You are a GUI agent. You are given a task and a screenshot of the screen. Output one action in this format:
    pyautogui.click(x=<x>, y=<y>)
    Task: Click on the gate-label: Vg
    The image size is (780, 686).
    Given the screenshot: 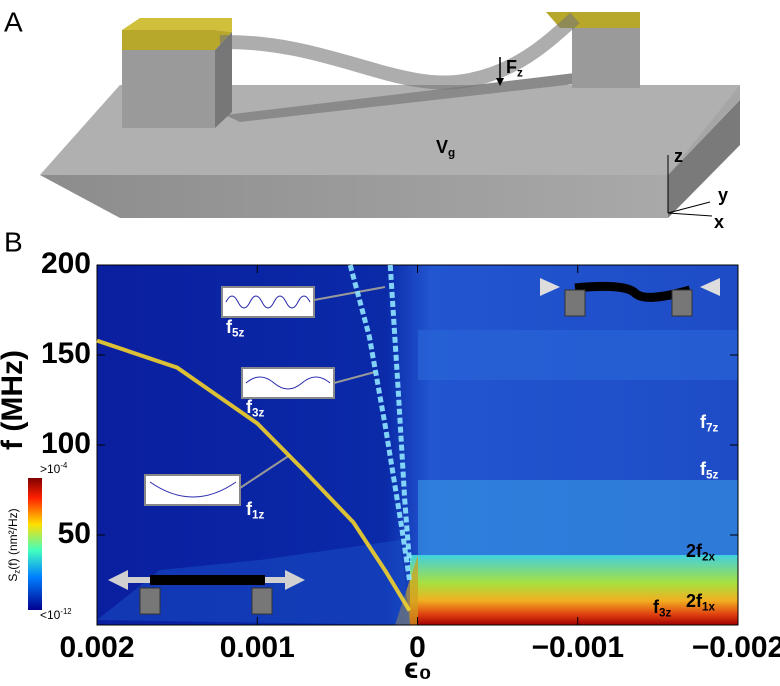 What is the action you would take?
    pyautogui.click(x=445, y=148)
    